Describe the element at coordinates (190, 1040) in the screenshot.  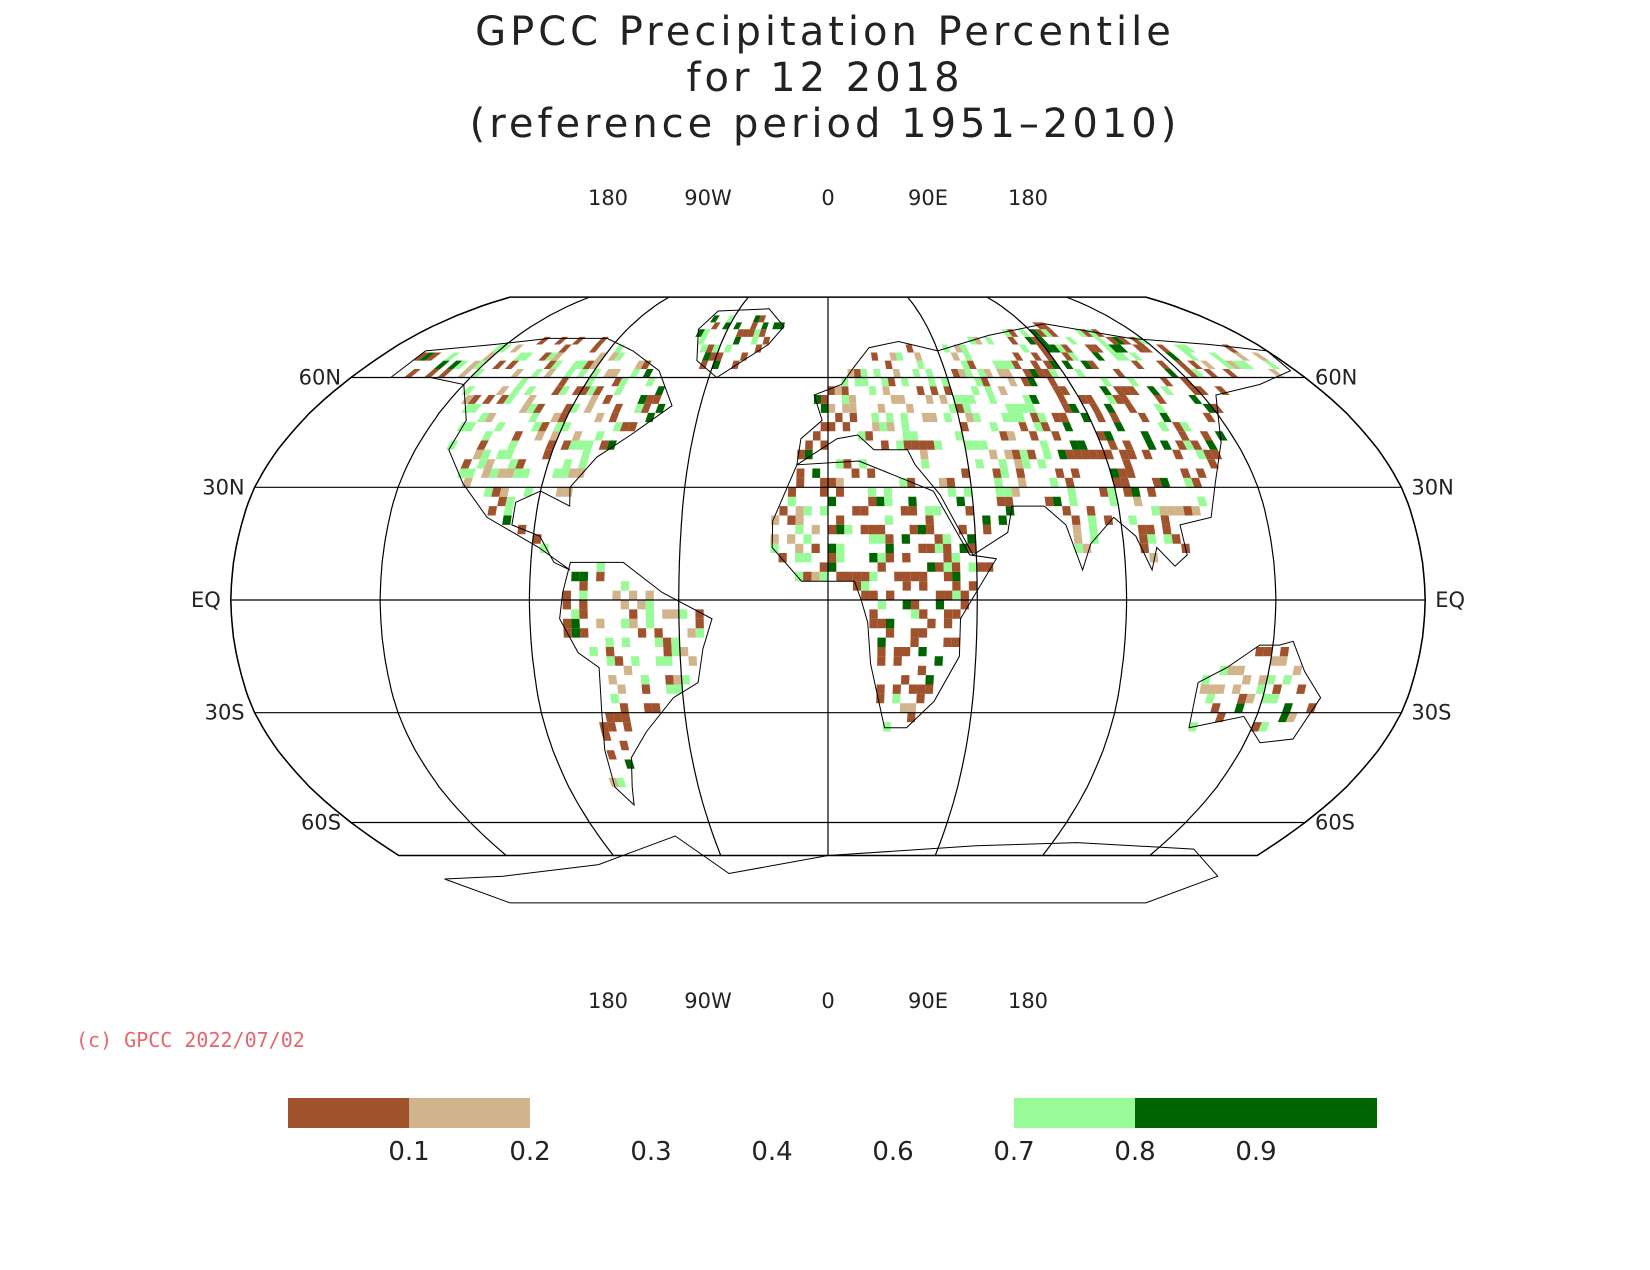
I see `copyright-note: (c) GPCC 2022/07/02` at that location.